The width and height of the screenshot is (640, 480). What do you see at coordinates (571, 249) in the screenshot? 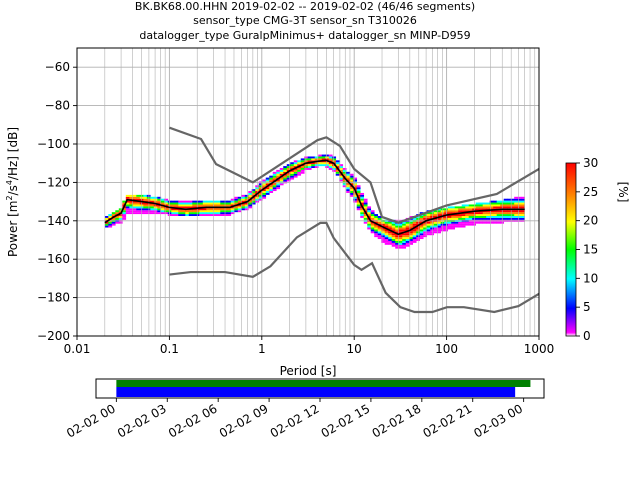
I see `colorbar-scale` at bounding box center [571, 249].